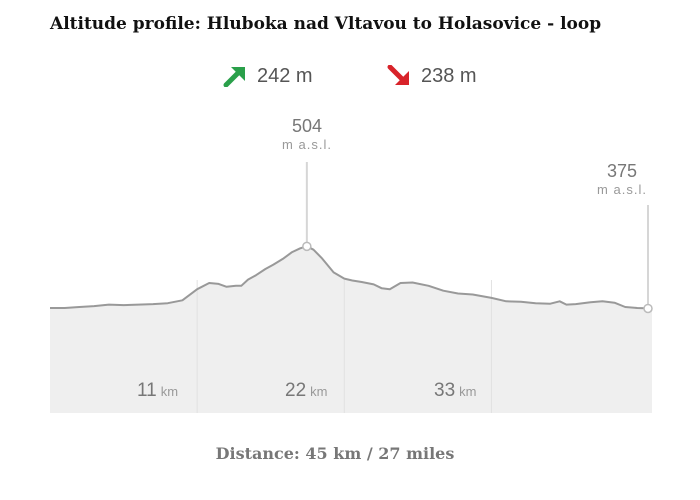 The image size is (700, 500). I want to click on arrow-down-right-icon, so click(398, 75).